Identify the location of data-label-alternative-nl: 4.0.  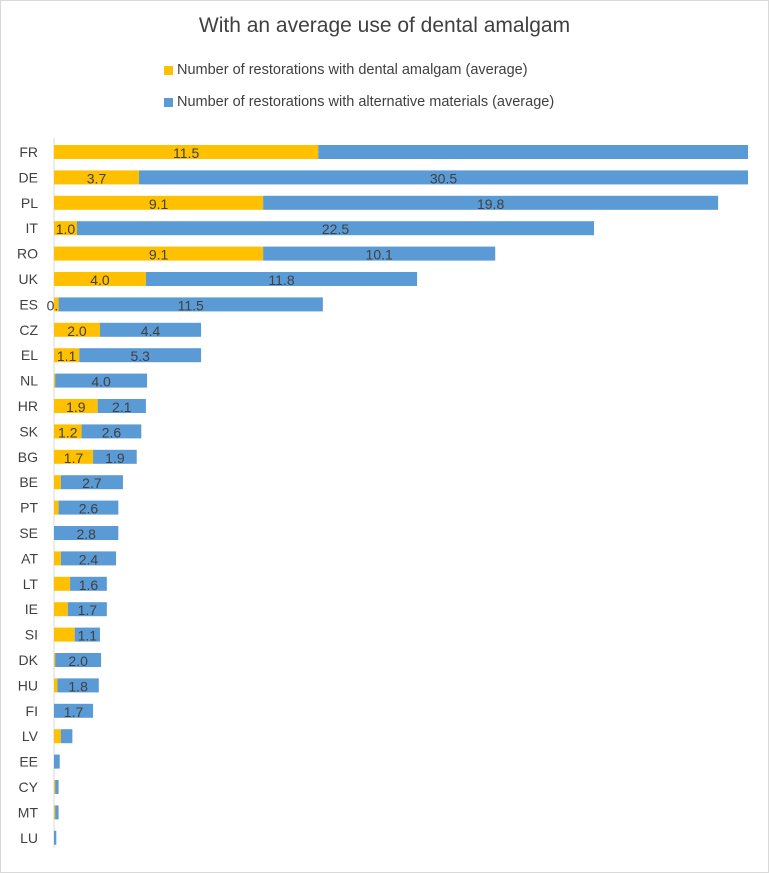
(101, 382).